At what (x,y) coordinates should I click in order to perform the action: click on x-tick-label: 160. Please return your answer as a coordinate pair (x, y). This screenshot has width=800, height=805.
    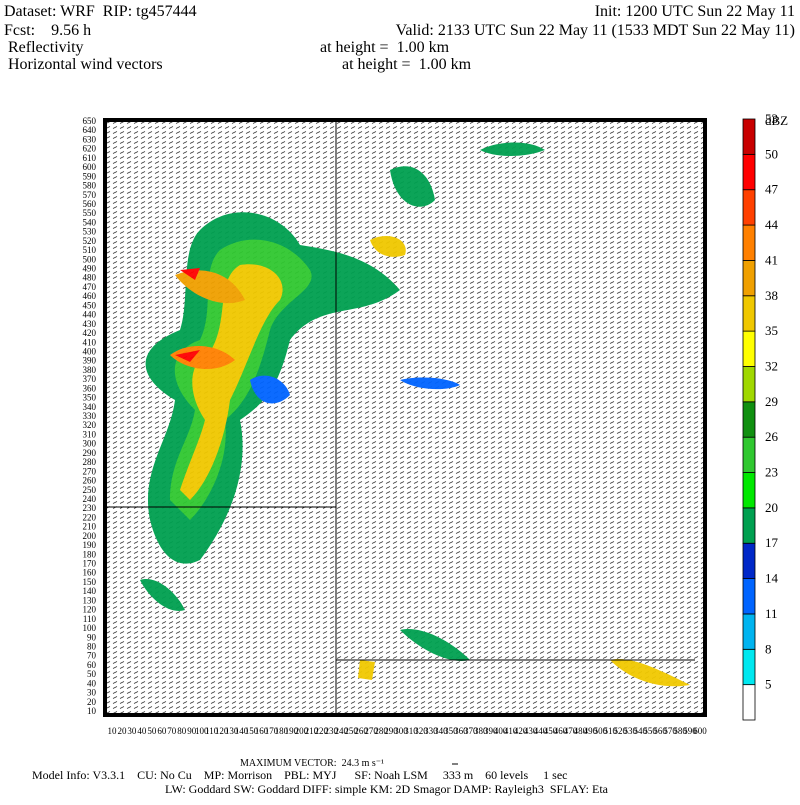
    Looking at the image, I should click on (262, 731).